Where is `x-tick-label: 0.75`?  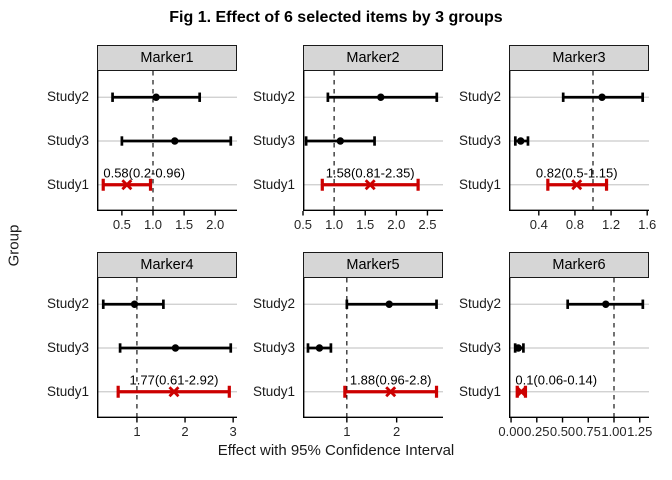
x-tick-label: 0.75 is located at coordinates (588, 431).